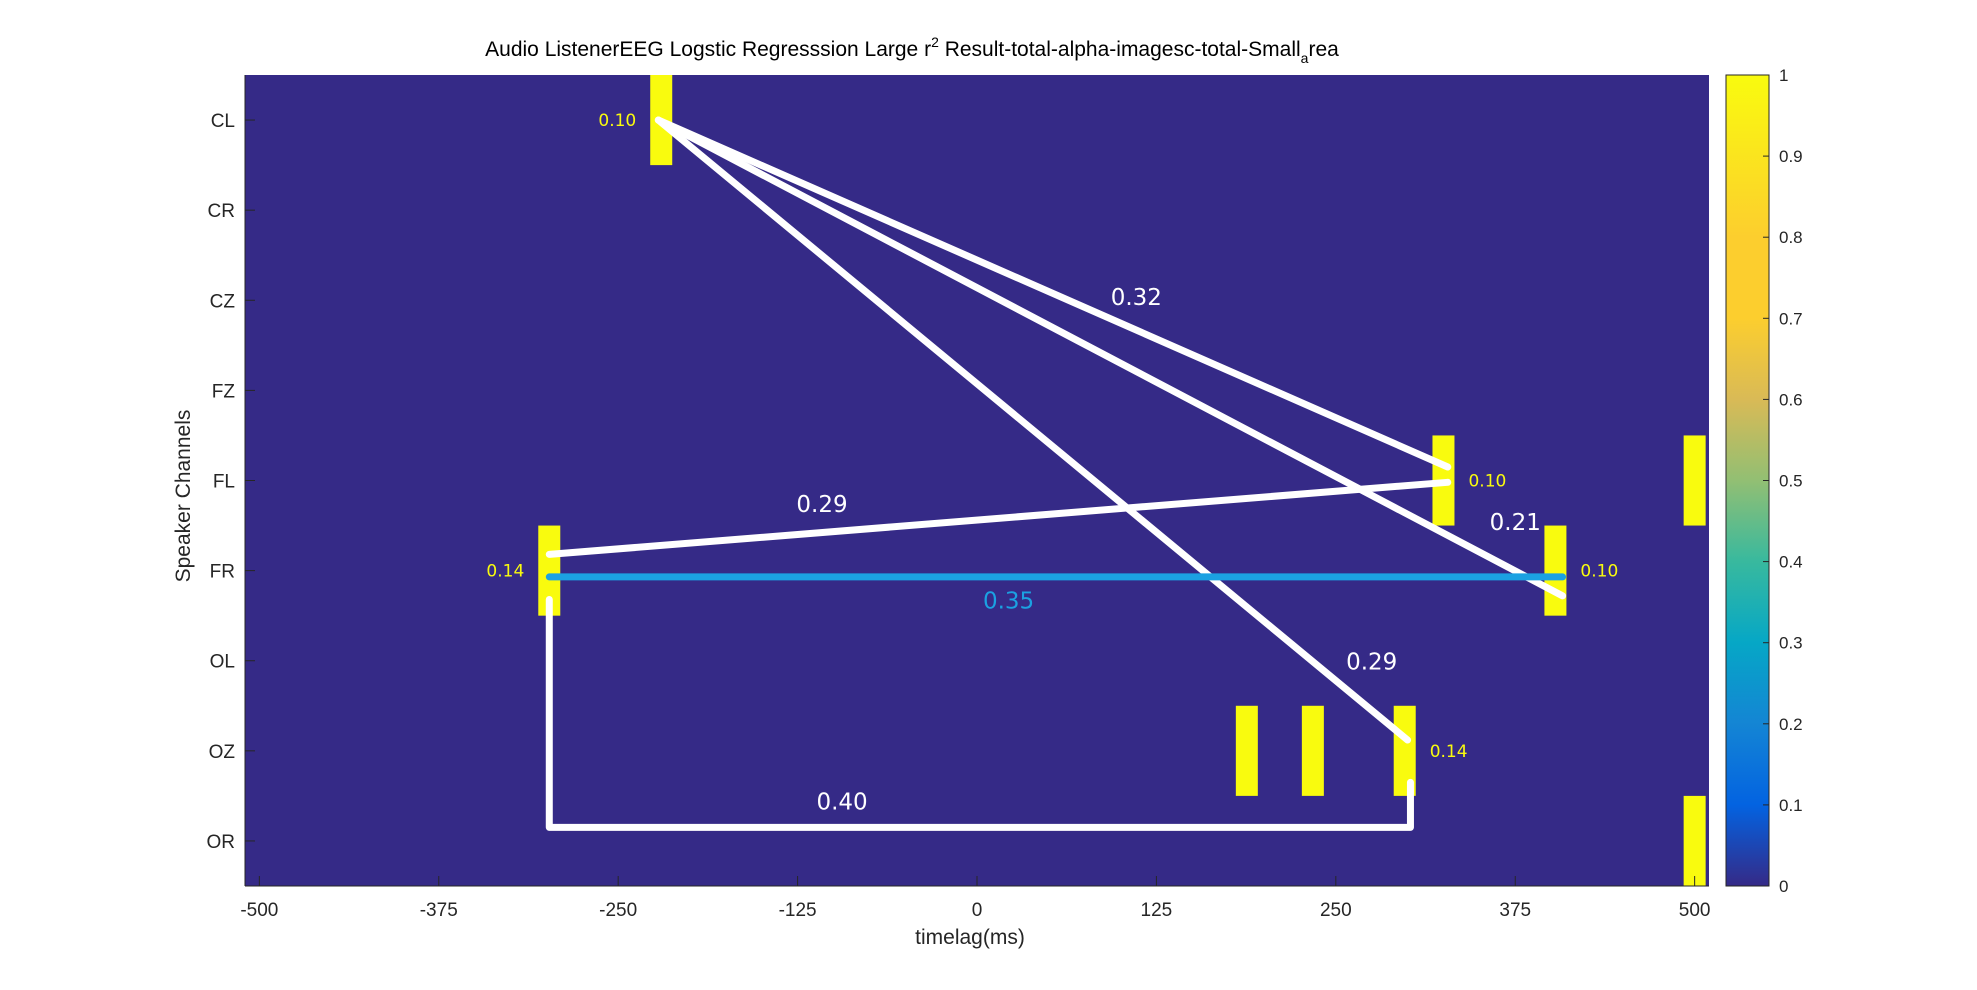 The width and height of the screenshot is (1977, 990). Describe the element at coordinates (1008, 601) in the screenshot. I see `connection-label: 0.35` at that location.